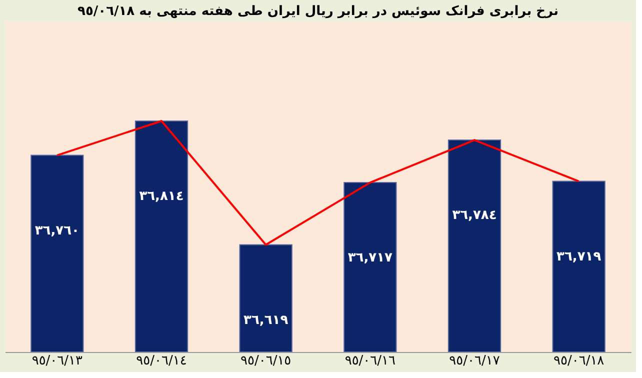 Image resolution: width=642 pixels, height=378 pixels. What do you see at coordinates (266, 361) in the screenshot?
I see `x-tick-label: ٩٥/٠٦/١٥` at bounding box center [266, 361].